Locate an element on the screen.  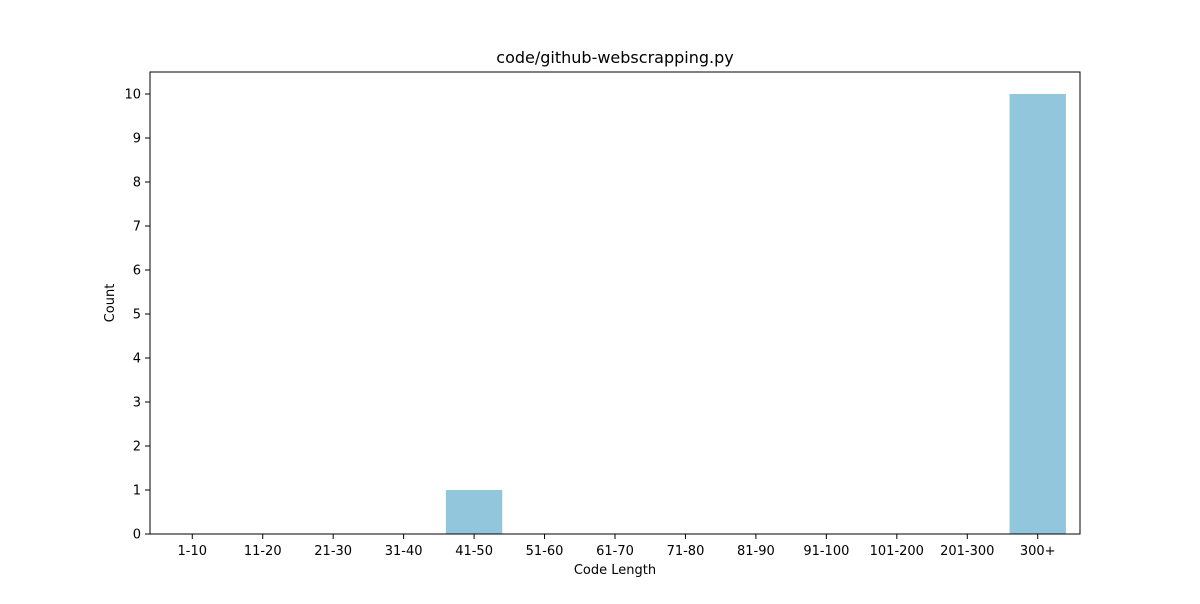
y-tick-label: 3 is located at coordinates (137, 403).